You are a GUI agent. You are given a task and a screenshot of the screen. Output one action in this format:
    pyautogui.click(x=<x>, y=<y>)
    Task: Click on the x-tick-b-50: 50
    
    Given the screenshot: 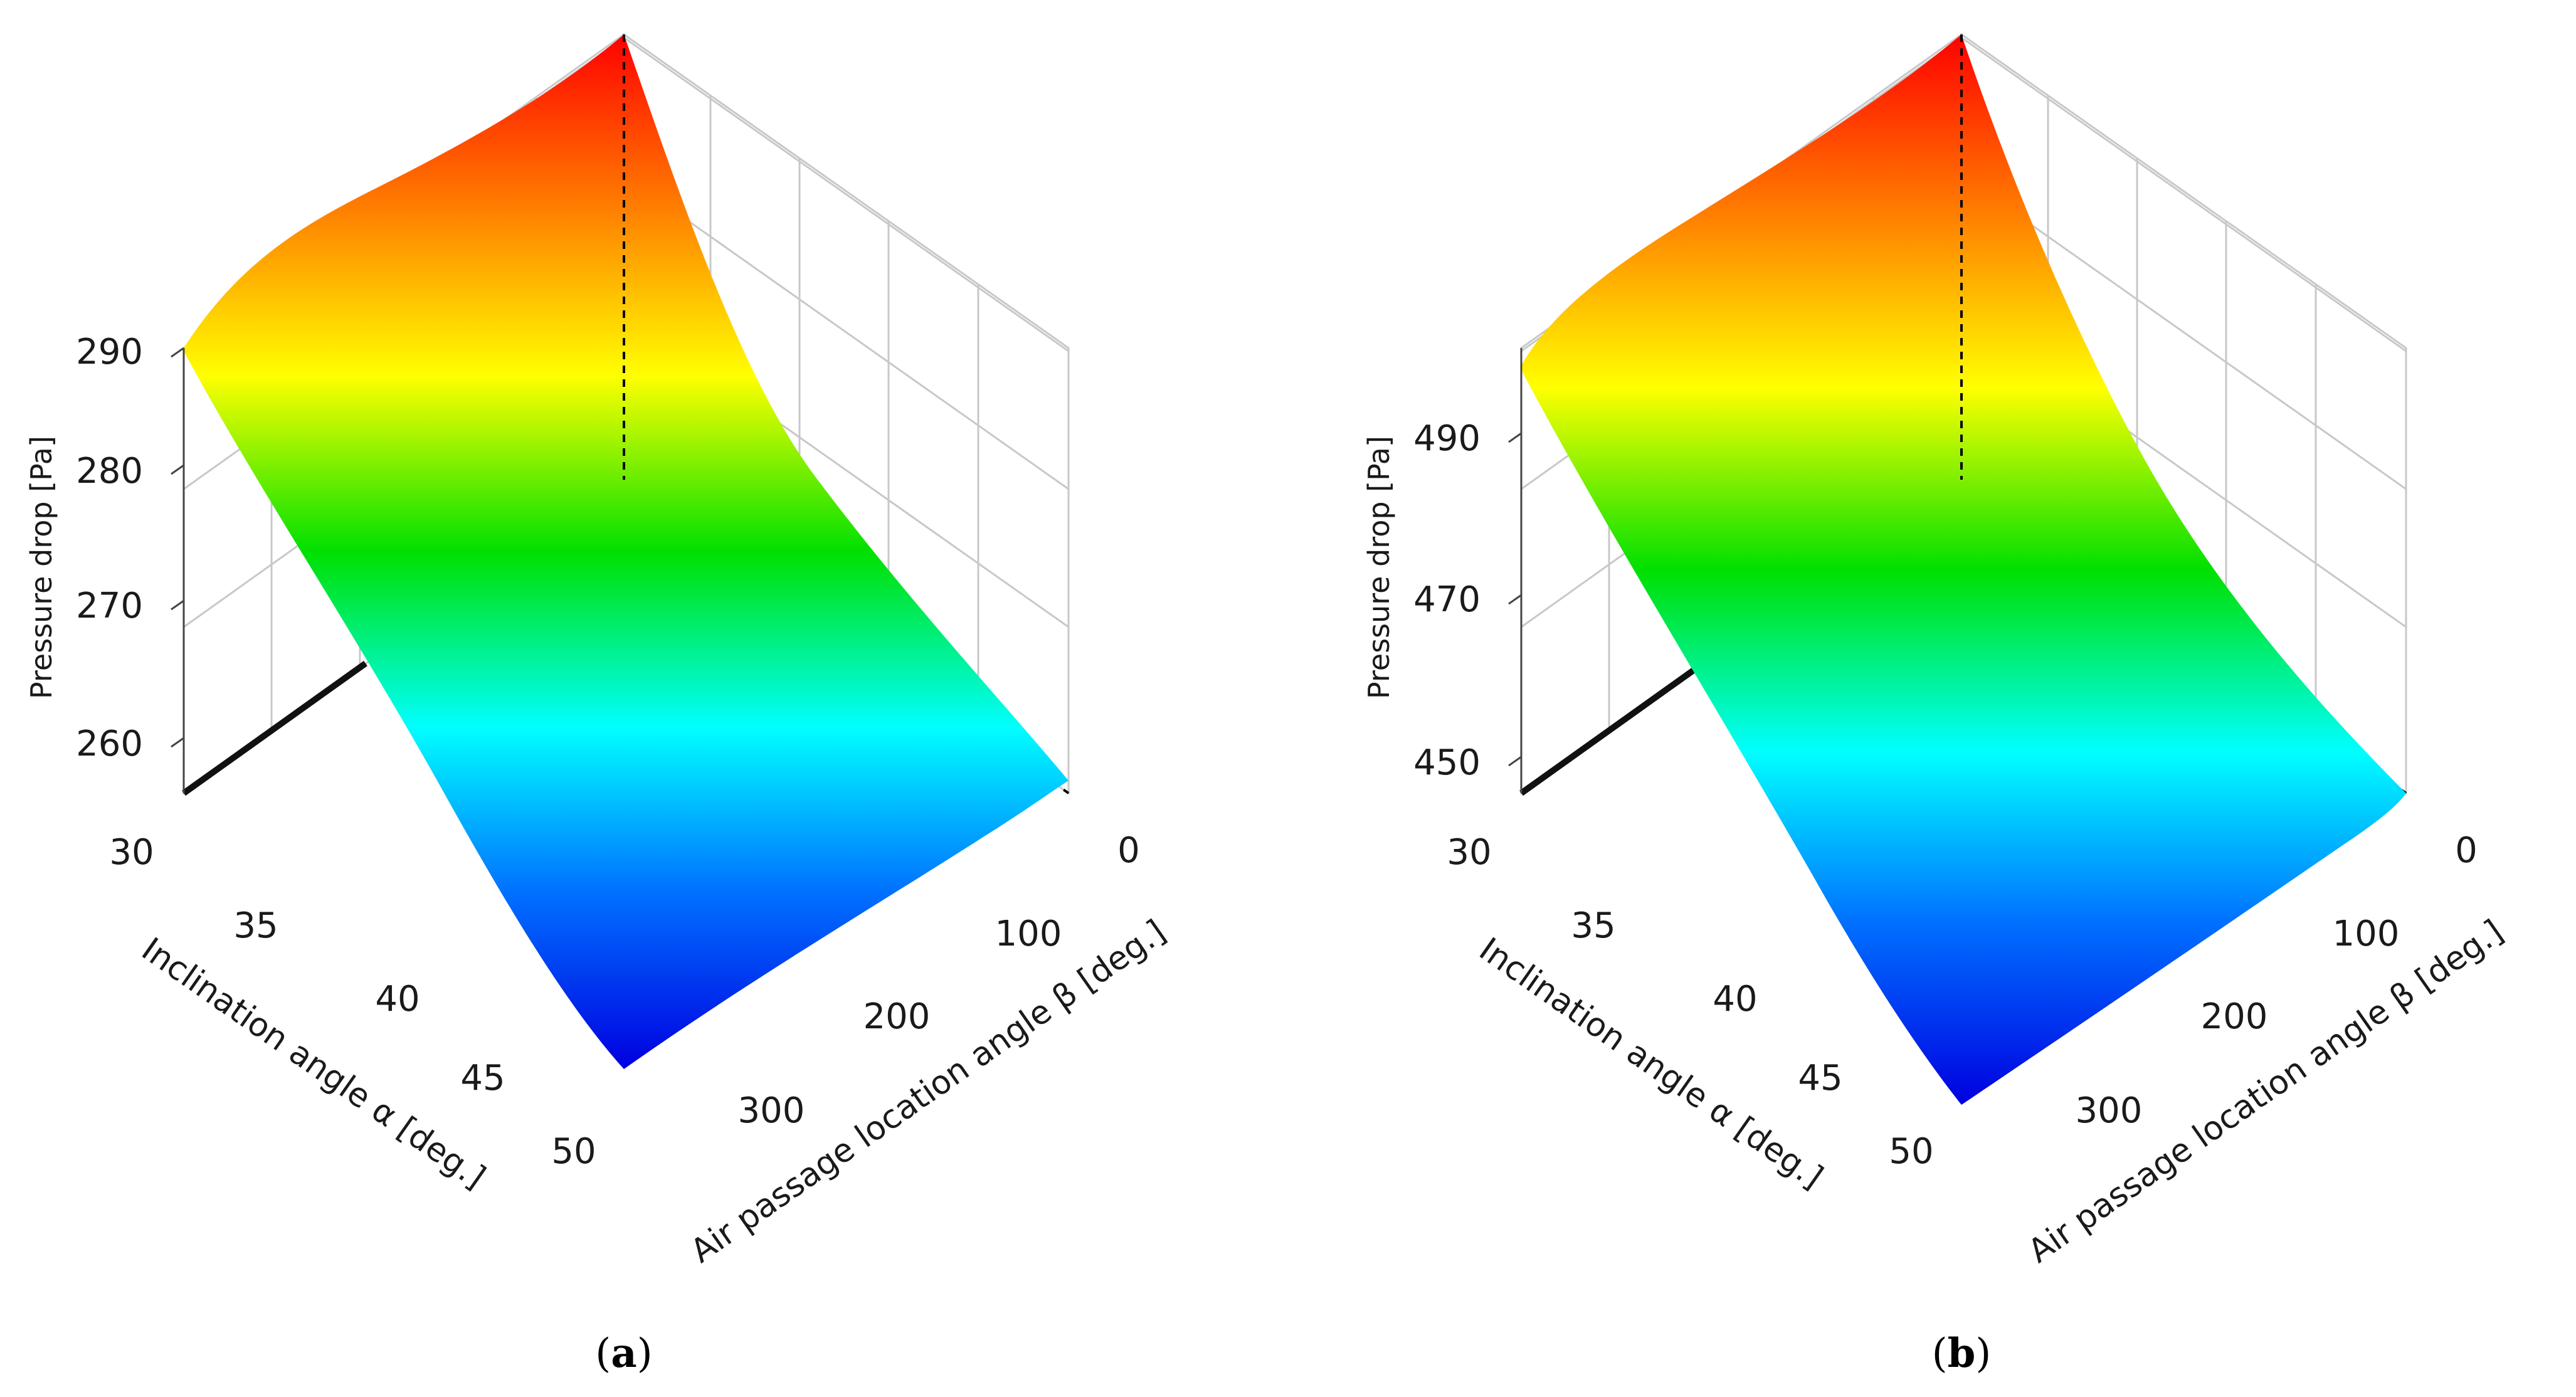 What is the action you would take?
    pyautogui.click(x=1911, y=1151)
    